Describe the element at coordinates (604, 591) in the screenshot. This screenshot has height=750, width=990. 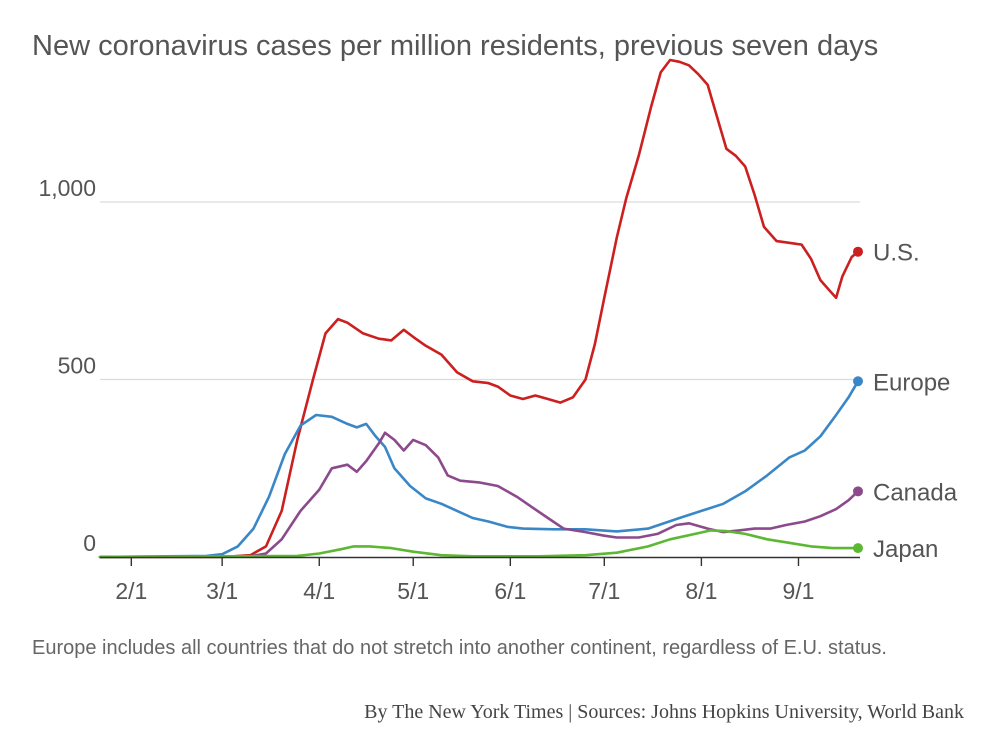
I see `x-tick-label: 7/1` at that location.